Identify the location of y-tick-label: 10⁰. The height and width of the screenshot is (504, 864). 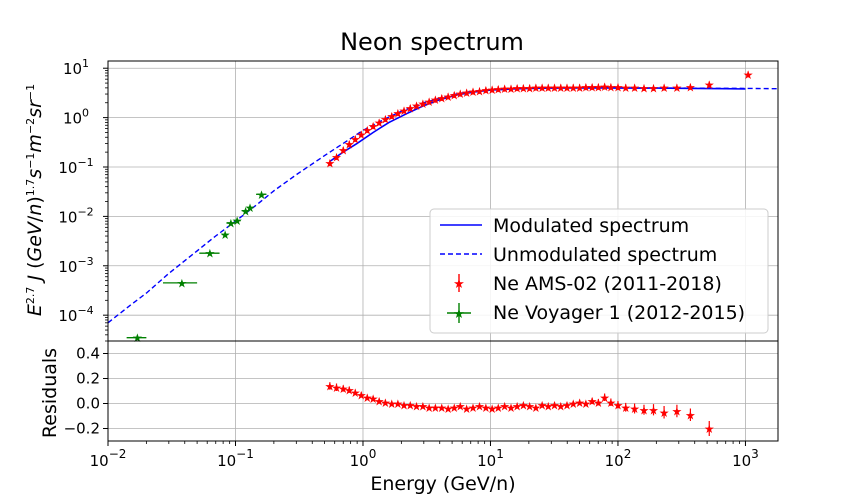
(76, 117).